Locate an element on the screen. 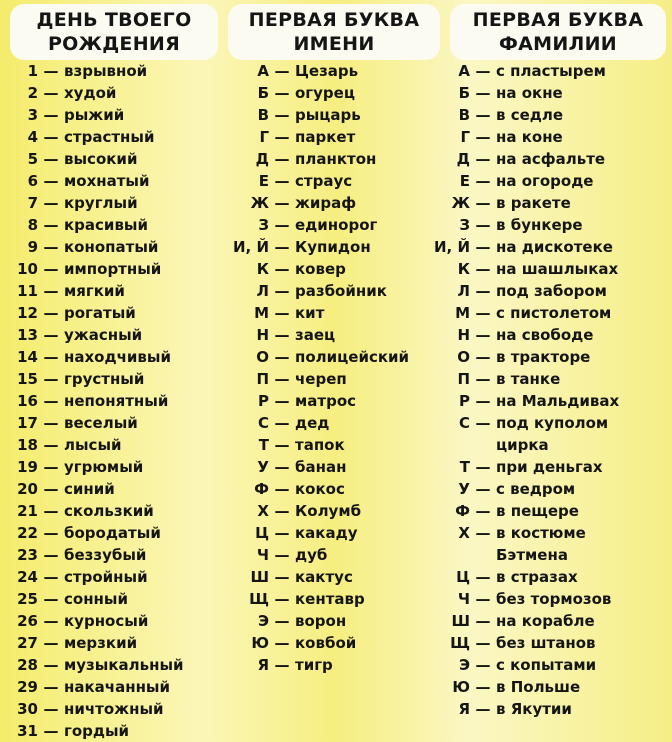 The image size is (672, 742). item-key: 10 is located at coordinates (27, 269).